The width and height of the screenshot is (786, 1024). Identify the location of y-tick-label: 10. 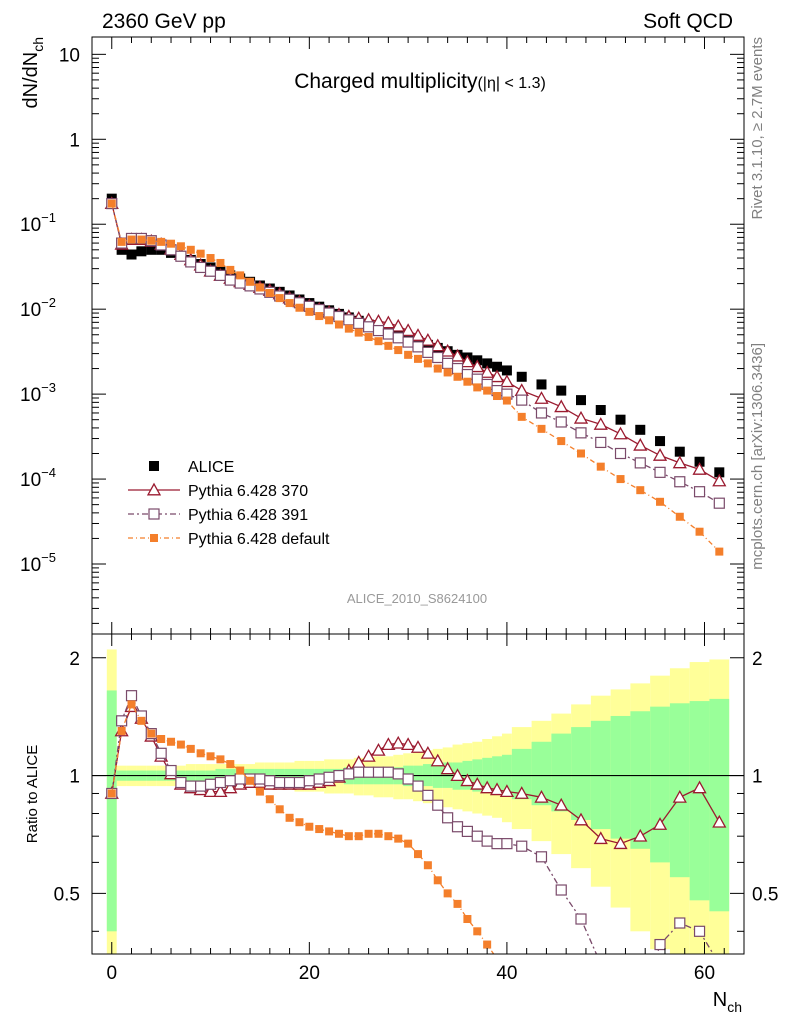
(69, 55).